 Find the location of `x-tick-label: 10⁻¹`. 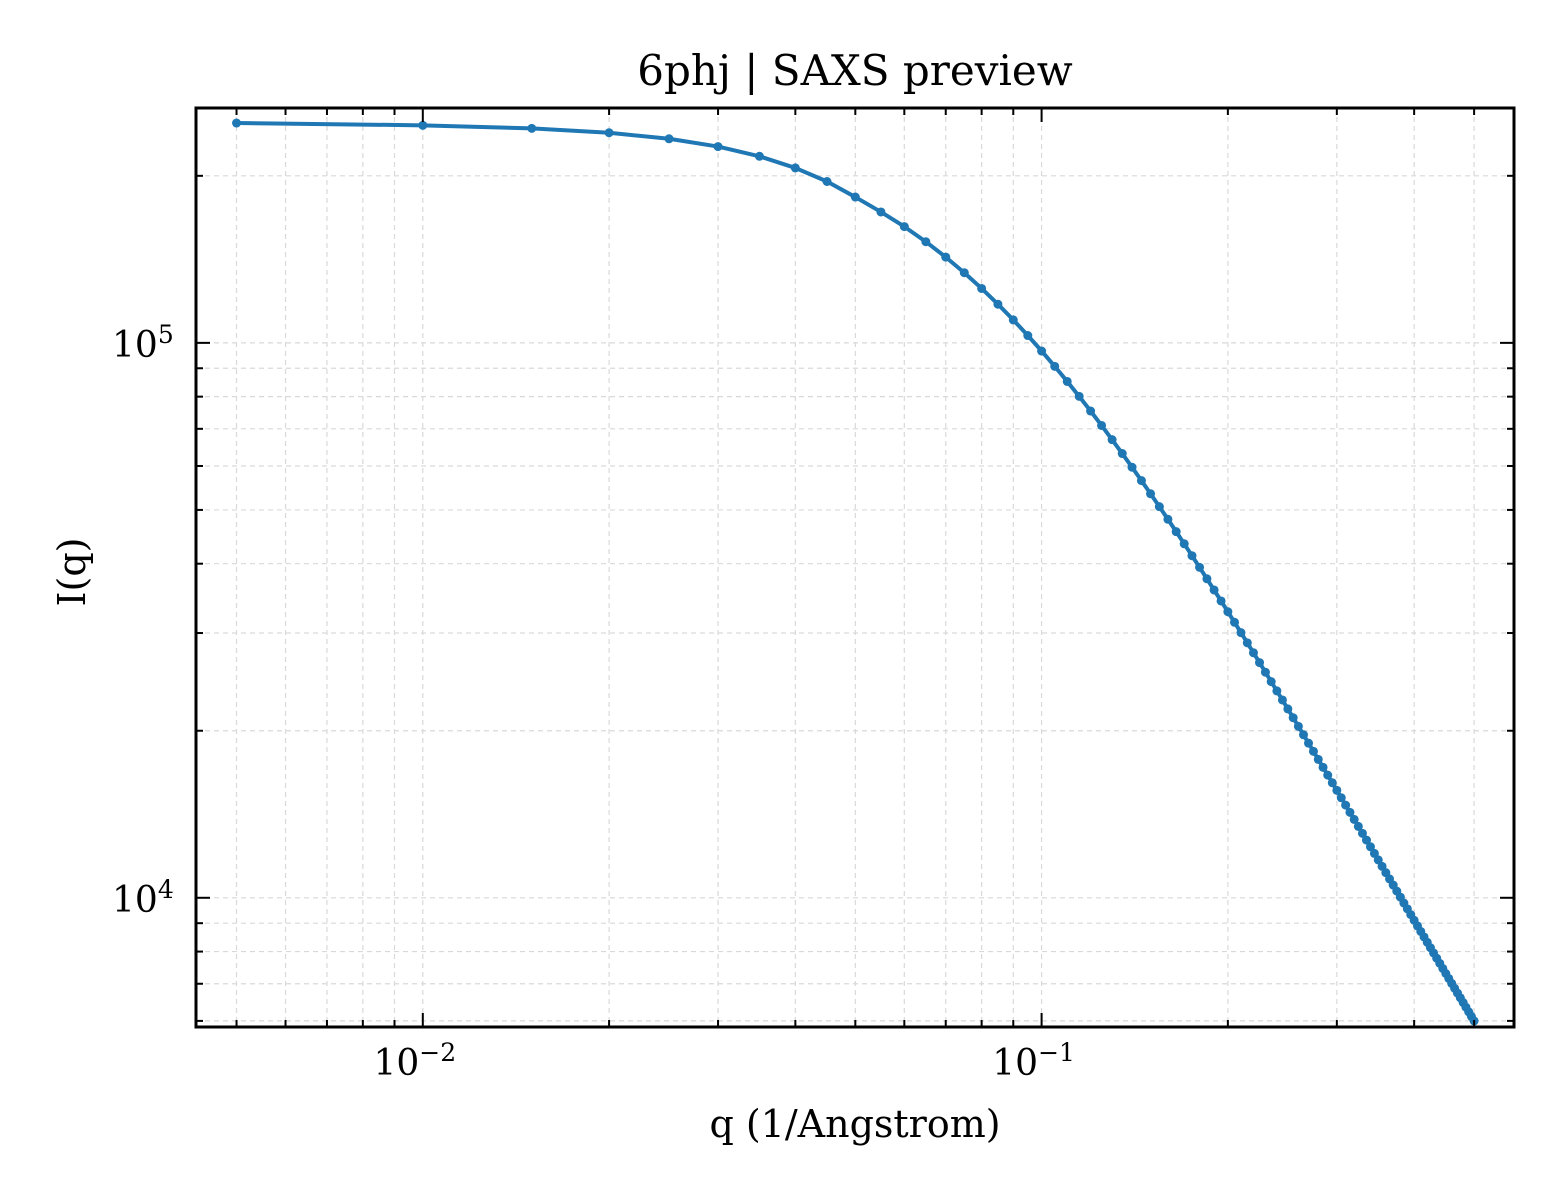

x-tick-label: 10⁻¹ is located at coordinates (1033, 1061).